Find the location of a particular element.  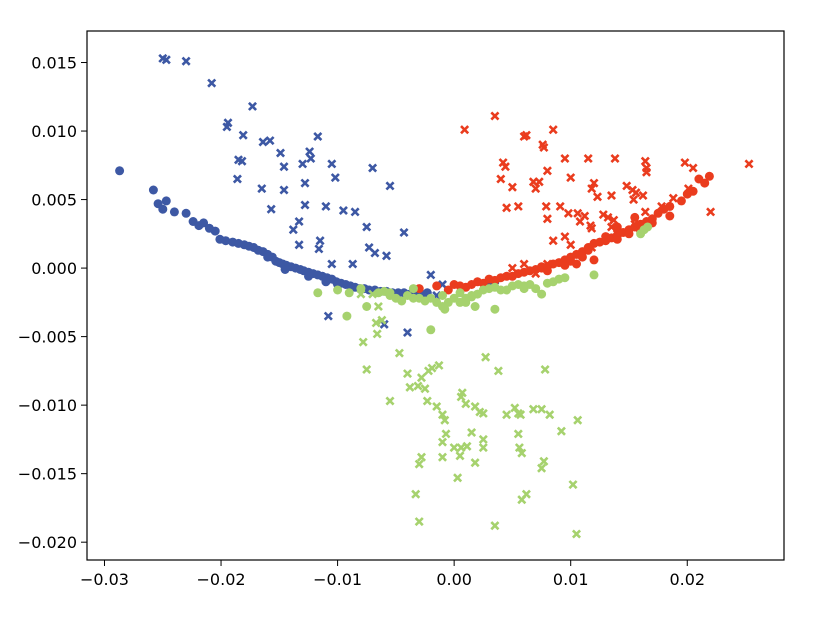

y-tick-label: 0.000 is located at coordinates (54, 268).